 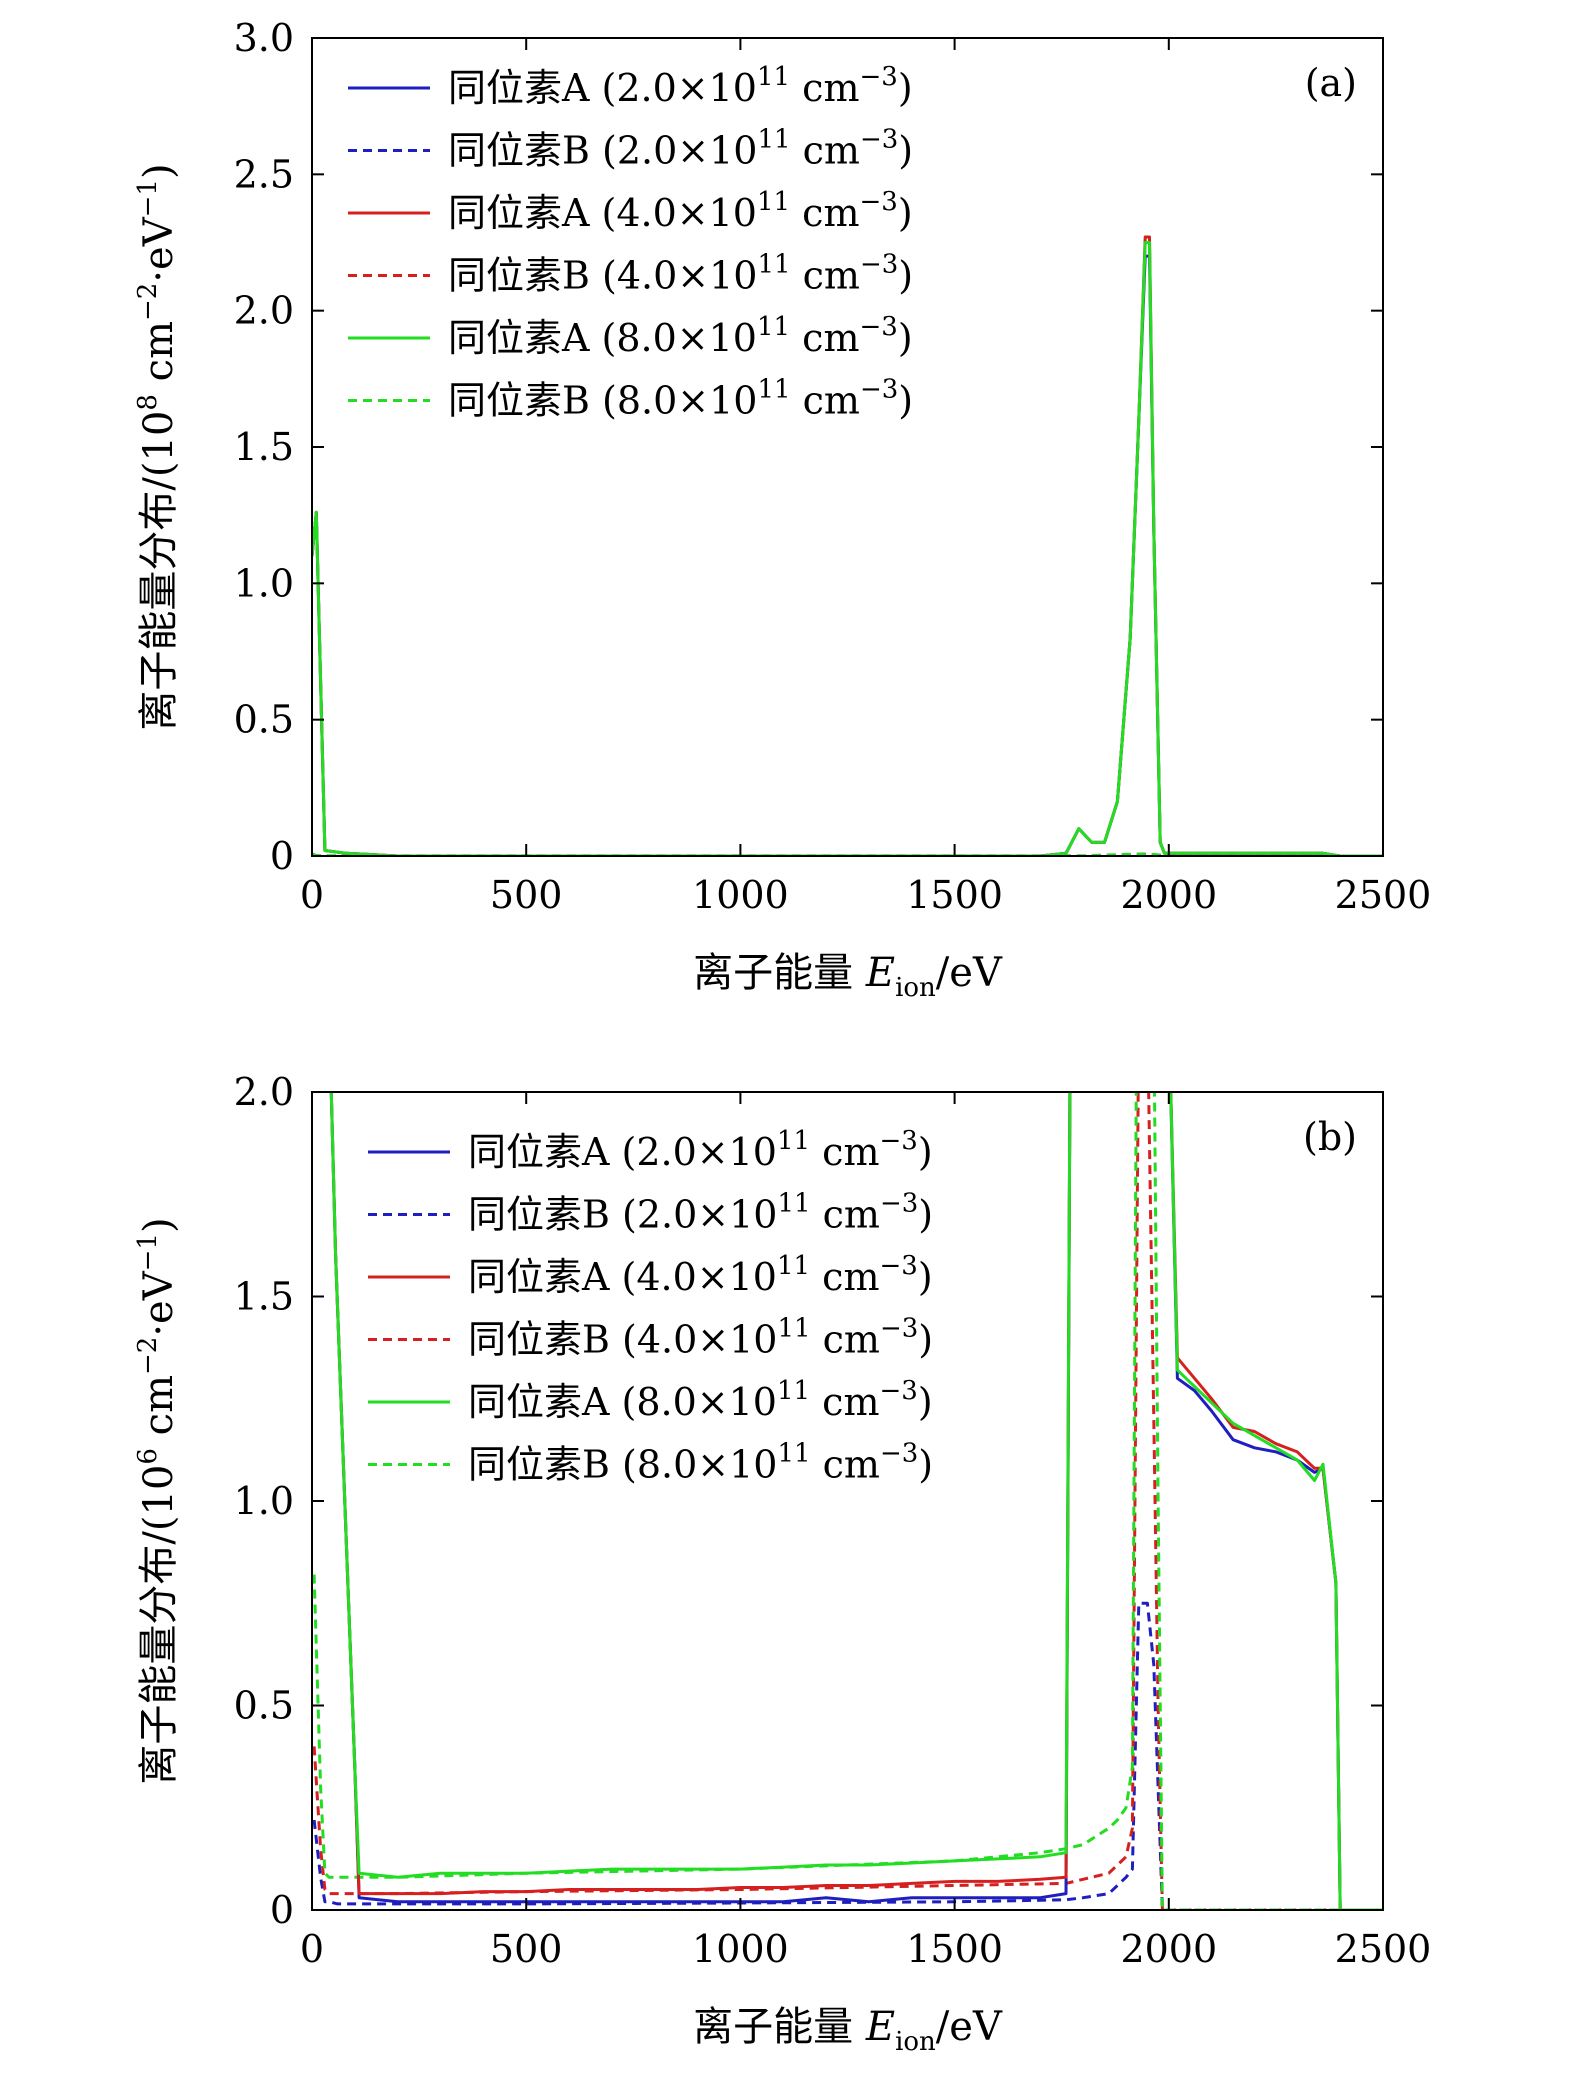 What do you see at coordinates (1331, 83) in the screenshot?
I see `panel-label: (a)` at bounding box center [1331, 83].